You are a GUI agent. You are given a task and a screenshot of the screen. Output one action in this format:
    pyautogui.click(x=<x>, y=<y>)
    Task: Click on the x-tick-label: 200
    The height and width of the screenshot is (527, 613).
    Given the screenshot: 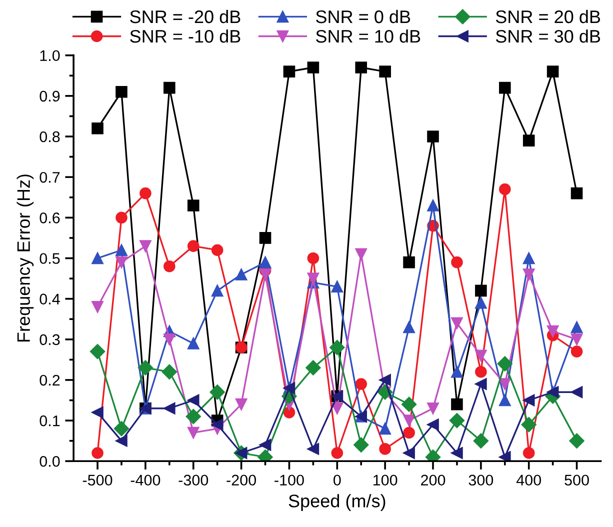 What is the action you would take?
    pyautogui.click(x=433, y=480)
    